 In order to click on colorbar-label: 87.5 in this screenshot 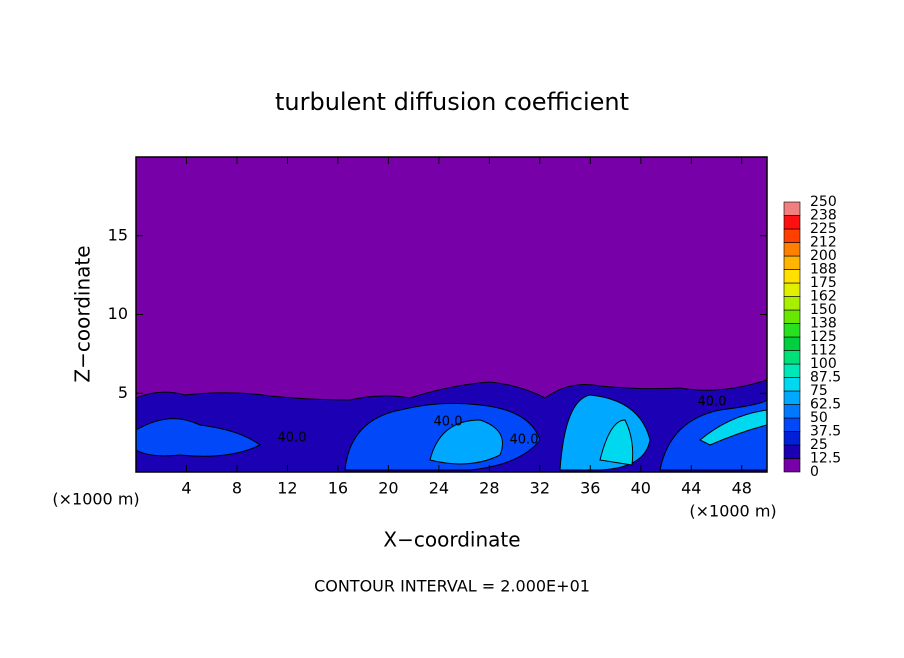, I will do `click(825, 378)`.